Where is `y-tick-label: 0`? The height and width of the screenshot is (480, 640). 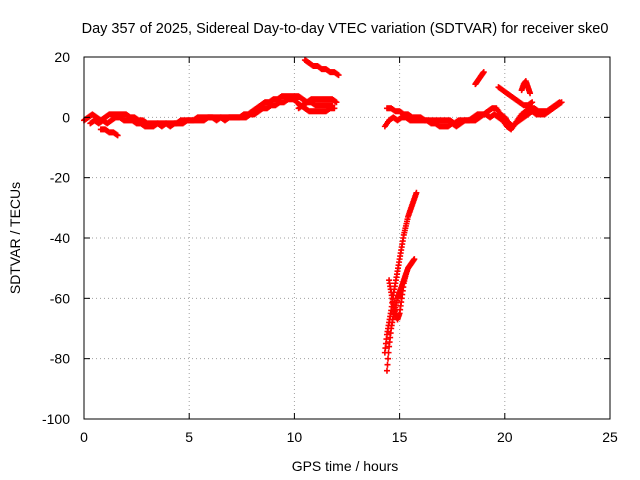 y-tick-label: 0 is located at coordinates (66, 117).